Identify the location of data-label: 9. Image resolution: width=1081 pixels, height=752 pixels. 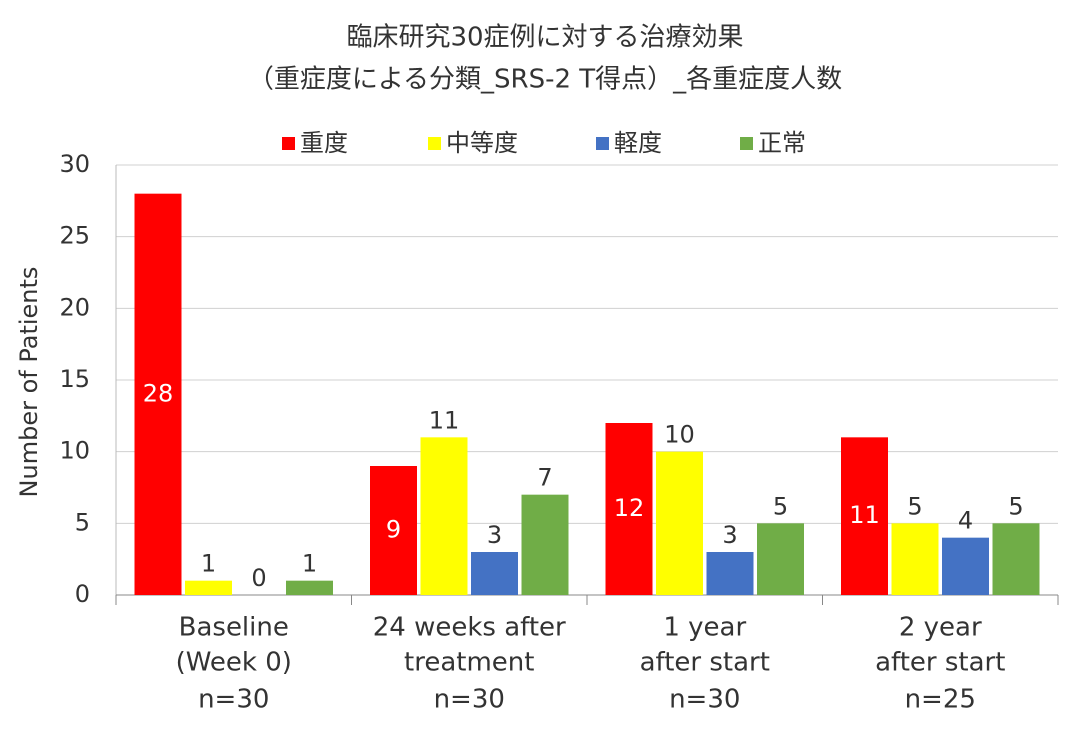
(393, 530).